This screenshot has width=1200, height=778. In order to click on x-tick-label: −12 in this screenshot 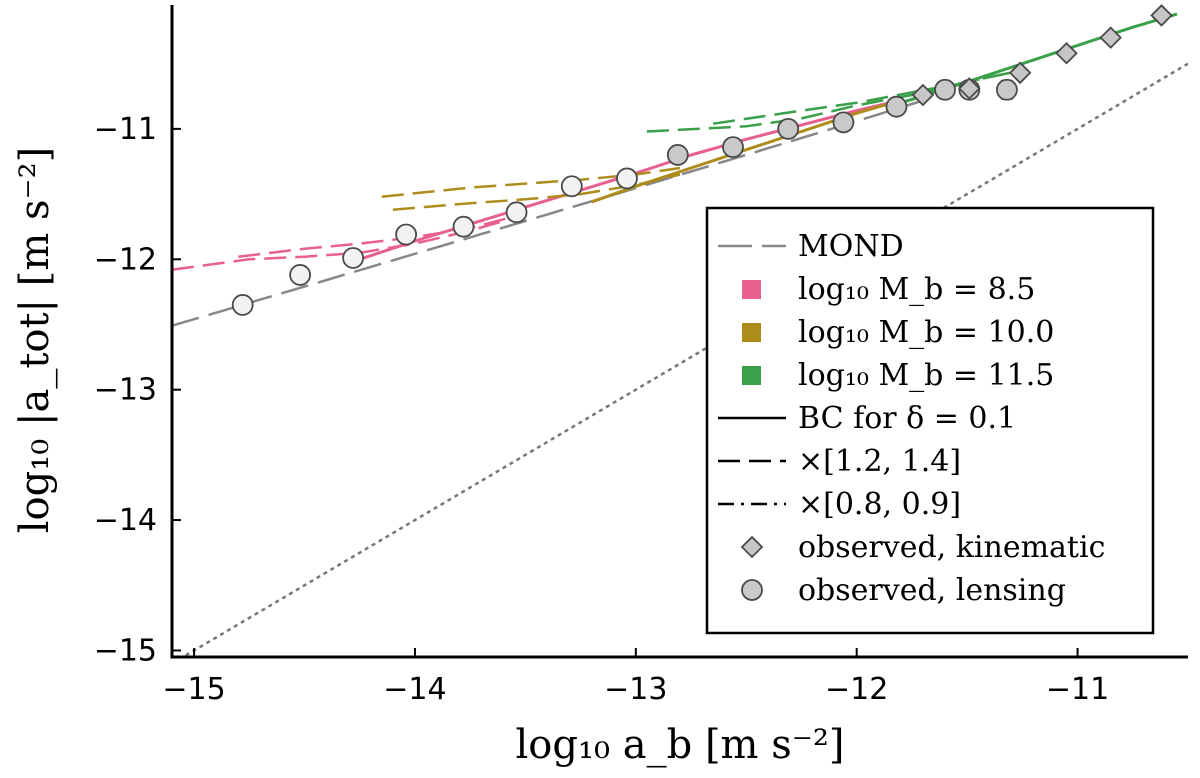, I will do `click(856, 689)`.